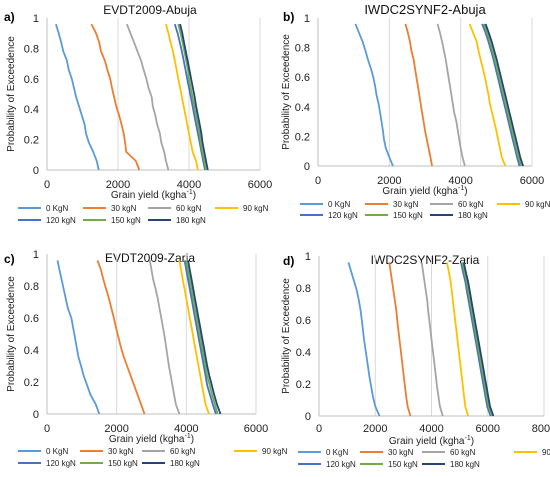 This screenshot has width=550, height=477. Describe the element at coordinates (9, 17) in the screenshot. I see `panel-label: a)` at that location.